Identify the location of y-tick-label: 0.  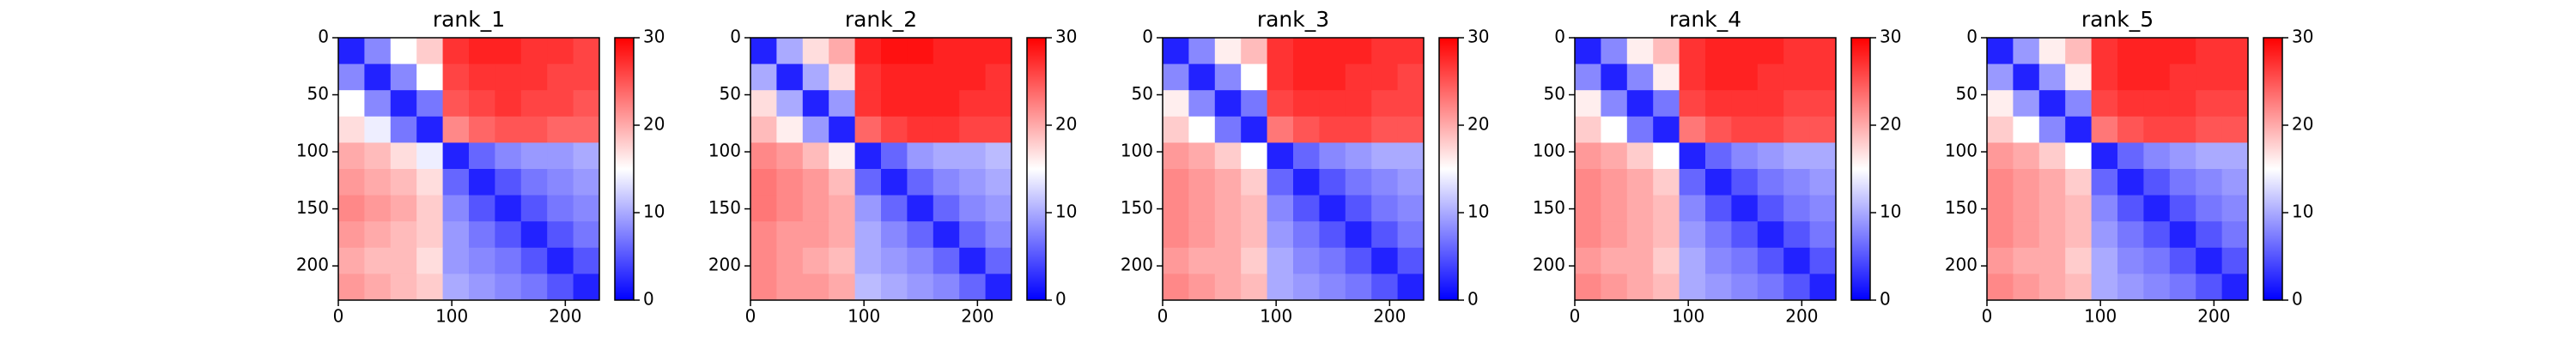
(735, 37).